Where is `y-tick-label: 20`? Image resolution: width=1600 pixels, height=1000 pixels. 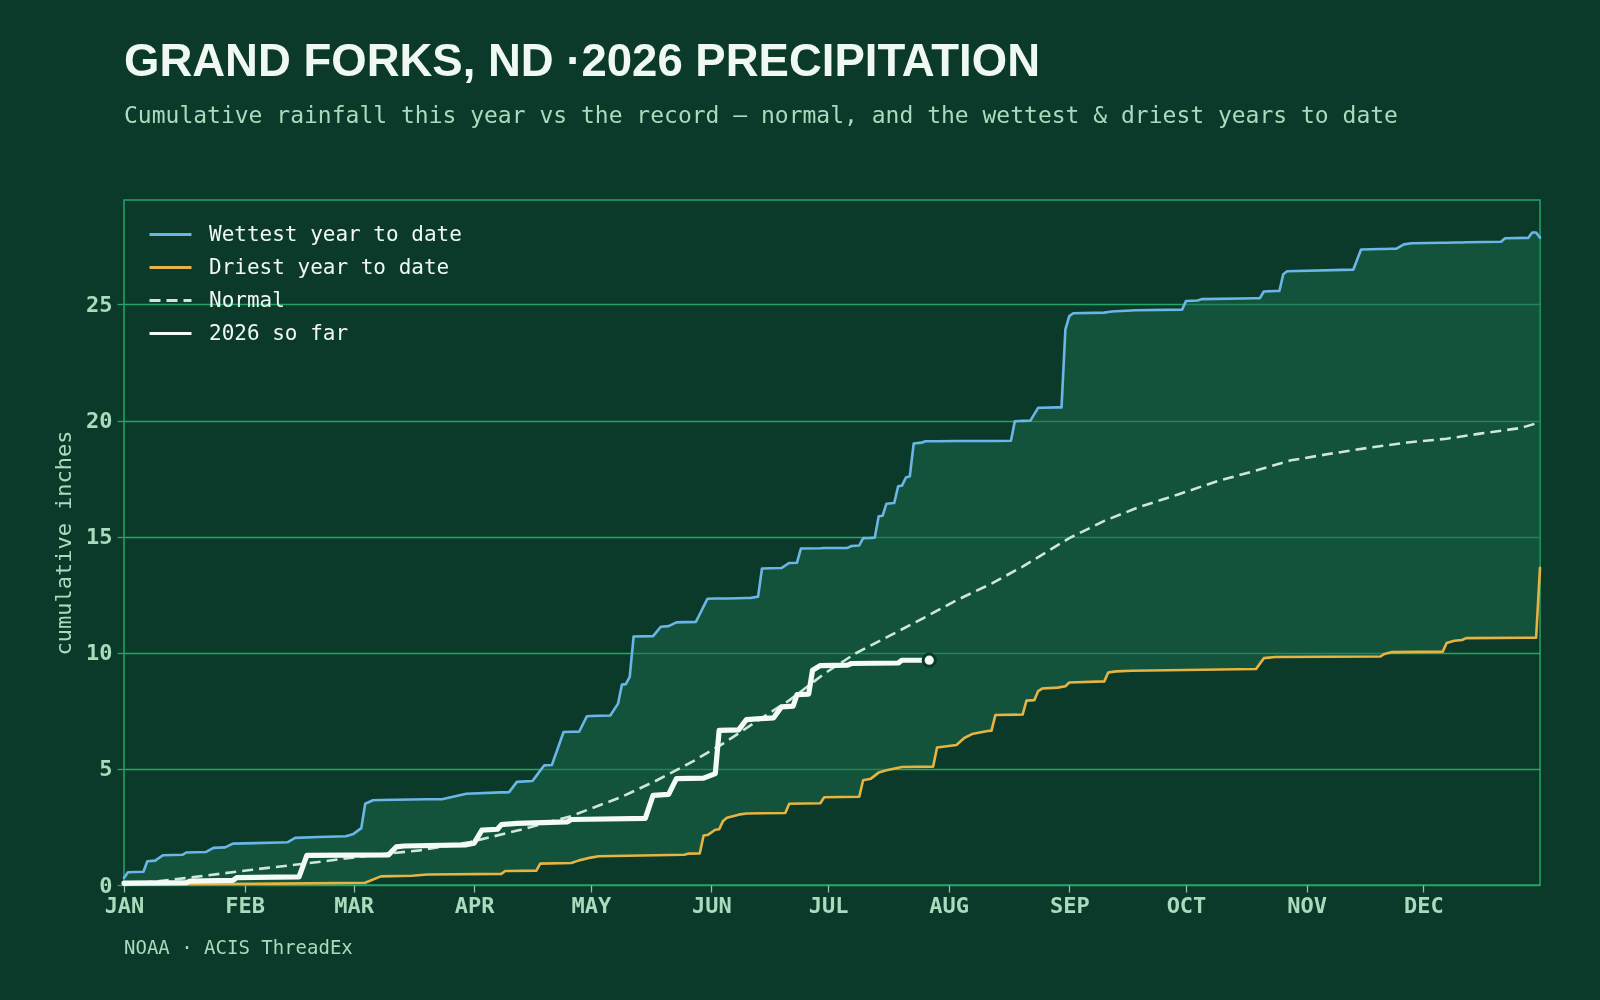 y-tick-label: 20 is located at coordinates (99, 421).